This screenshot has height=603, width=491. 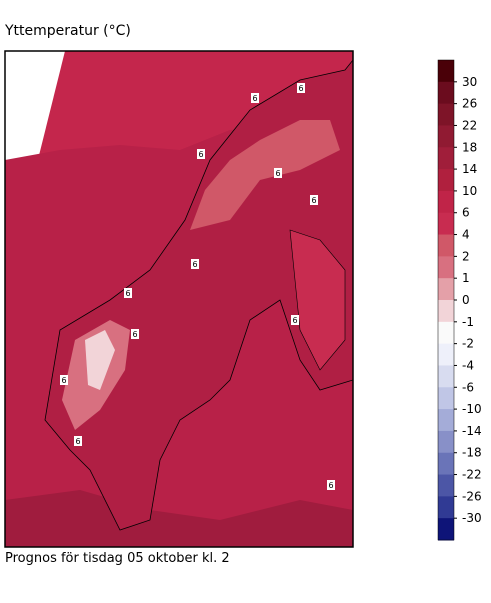 I want to click on colorbar-label: -26, so click(x=472, y=496).